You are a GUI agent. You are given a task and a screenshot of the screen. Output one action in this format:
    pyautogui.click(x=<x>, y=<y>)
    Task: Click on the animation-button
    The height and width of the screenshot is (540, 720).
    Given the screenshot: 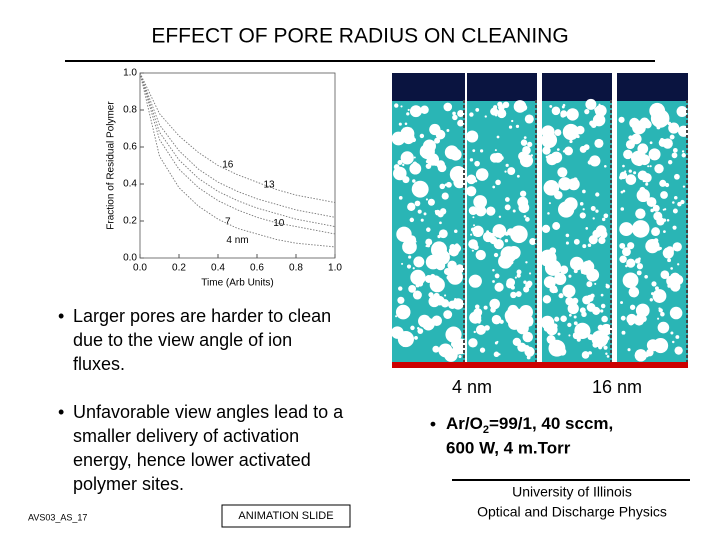 What is the action you would take?
    pyautogui.click(x=286, y=516)
    